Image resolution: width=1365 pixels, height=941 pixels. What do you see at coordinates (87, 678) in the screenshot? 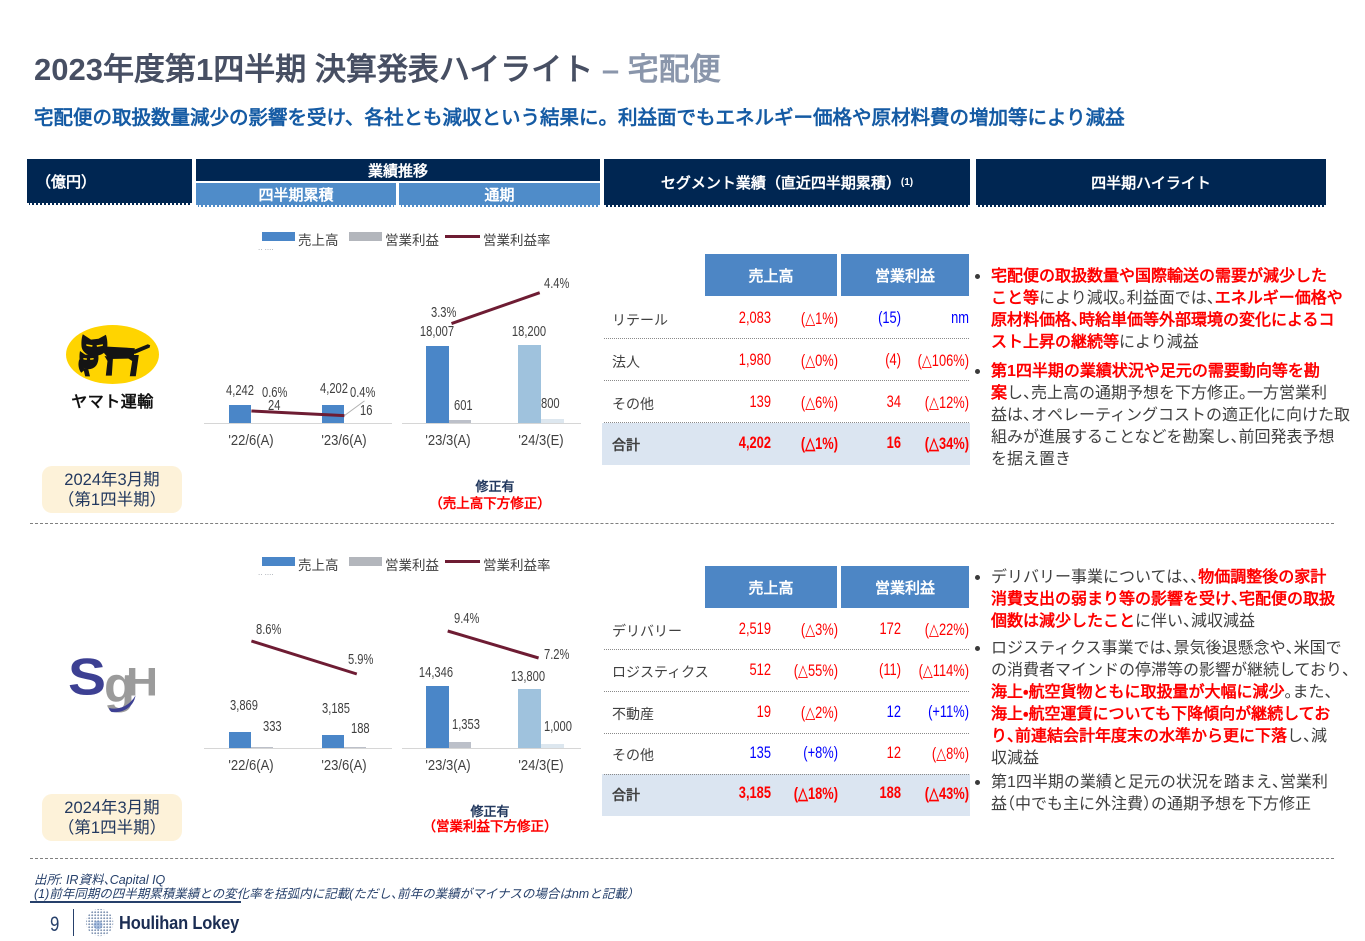
I see `svg-text: S` at bounding box center [87, 678].